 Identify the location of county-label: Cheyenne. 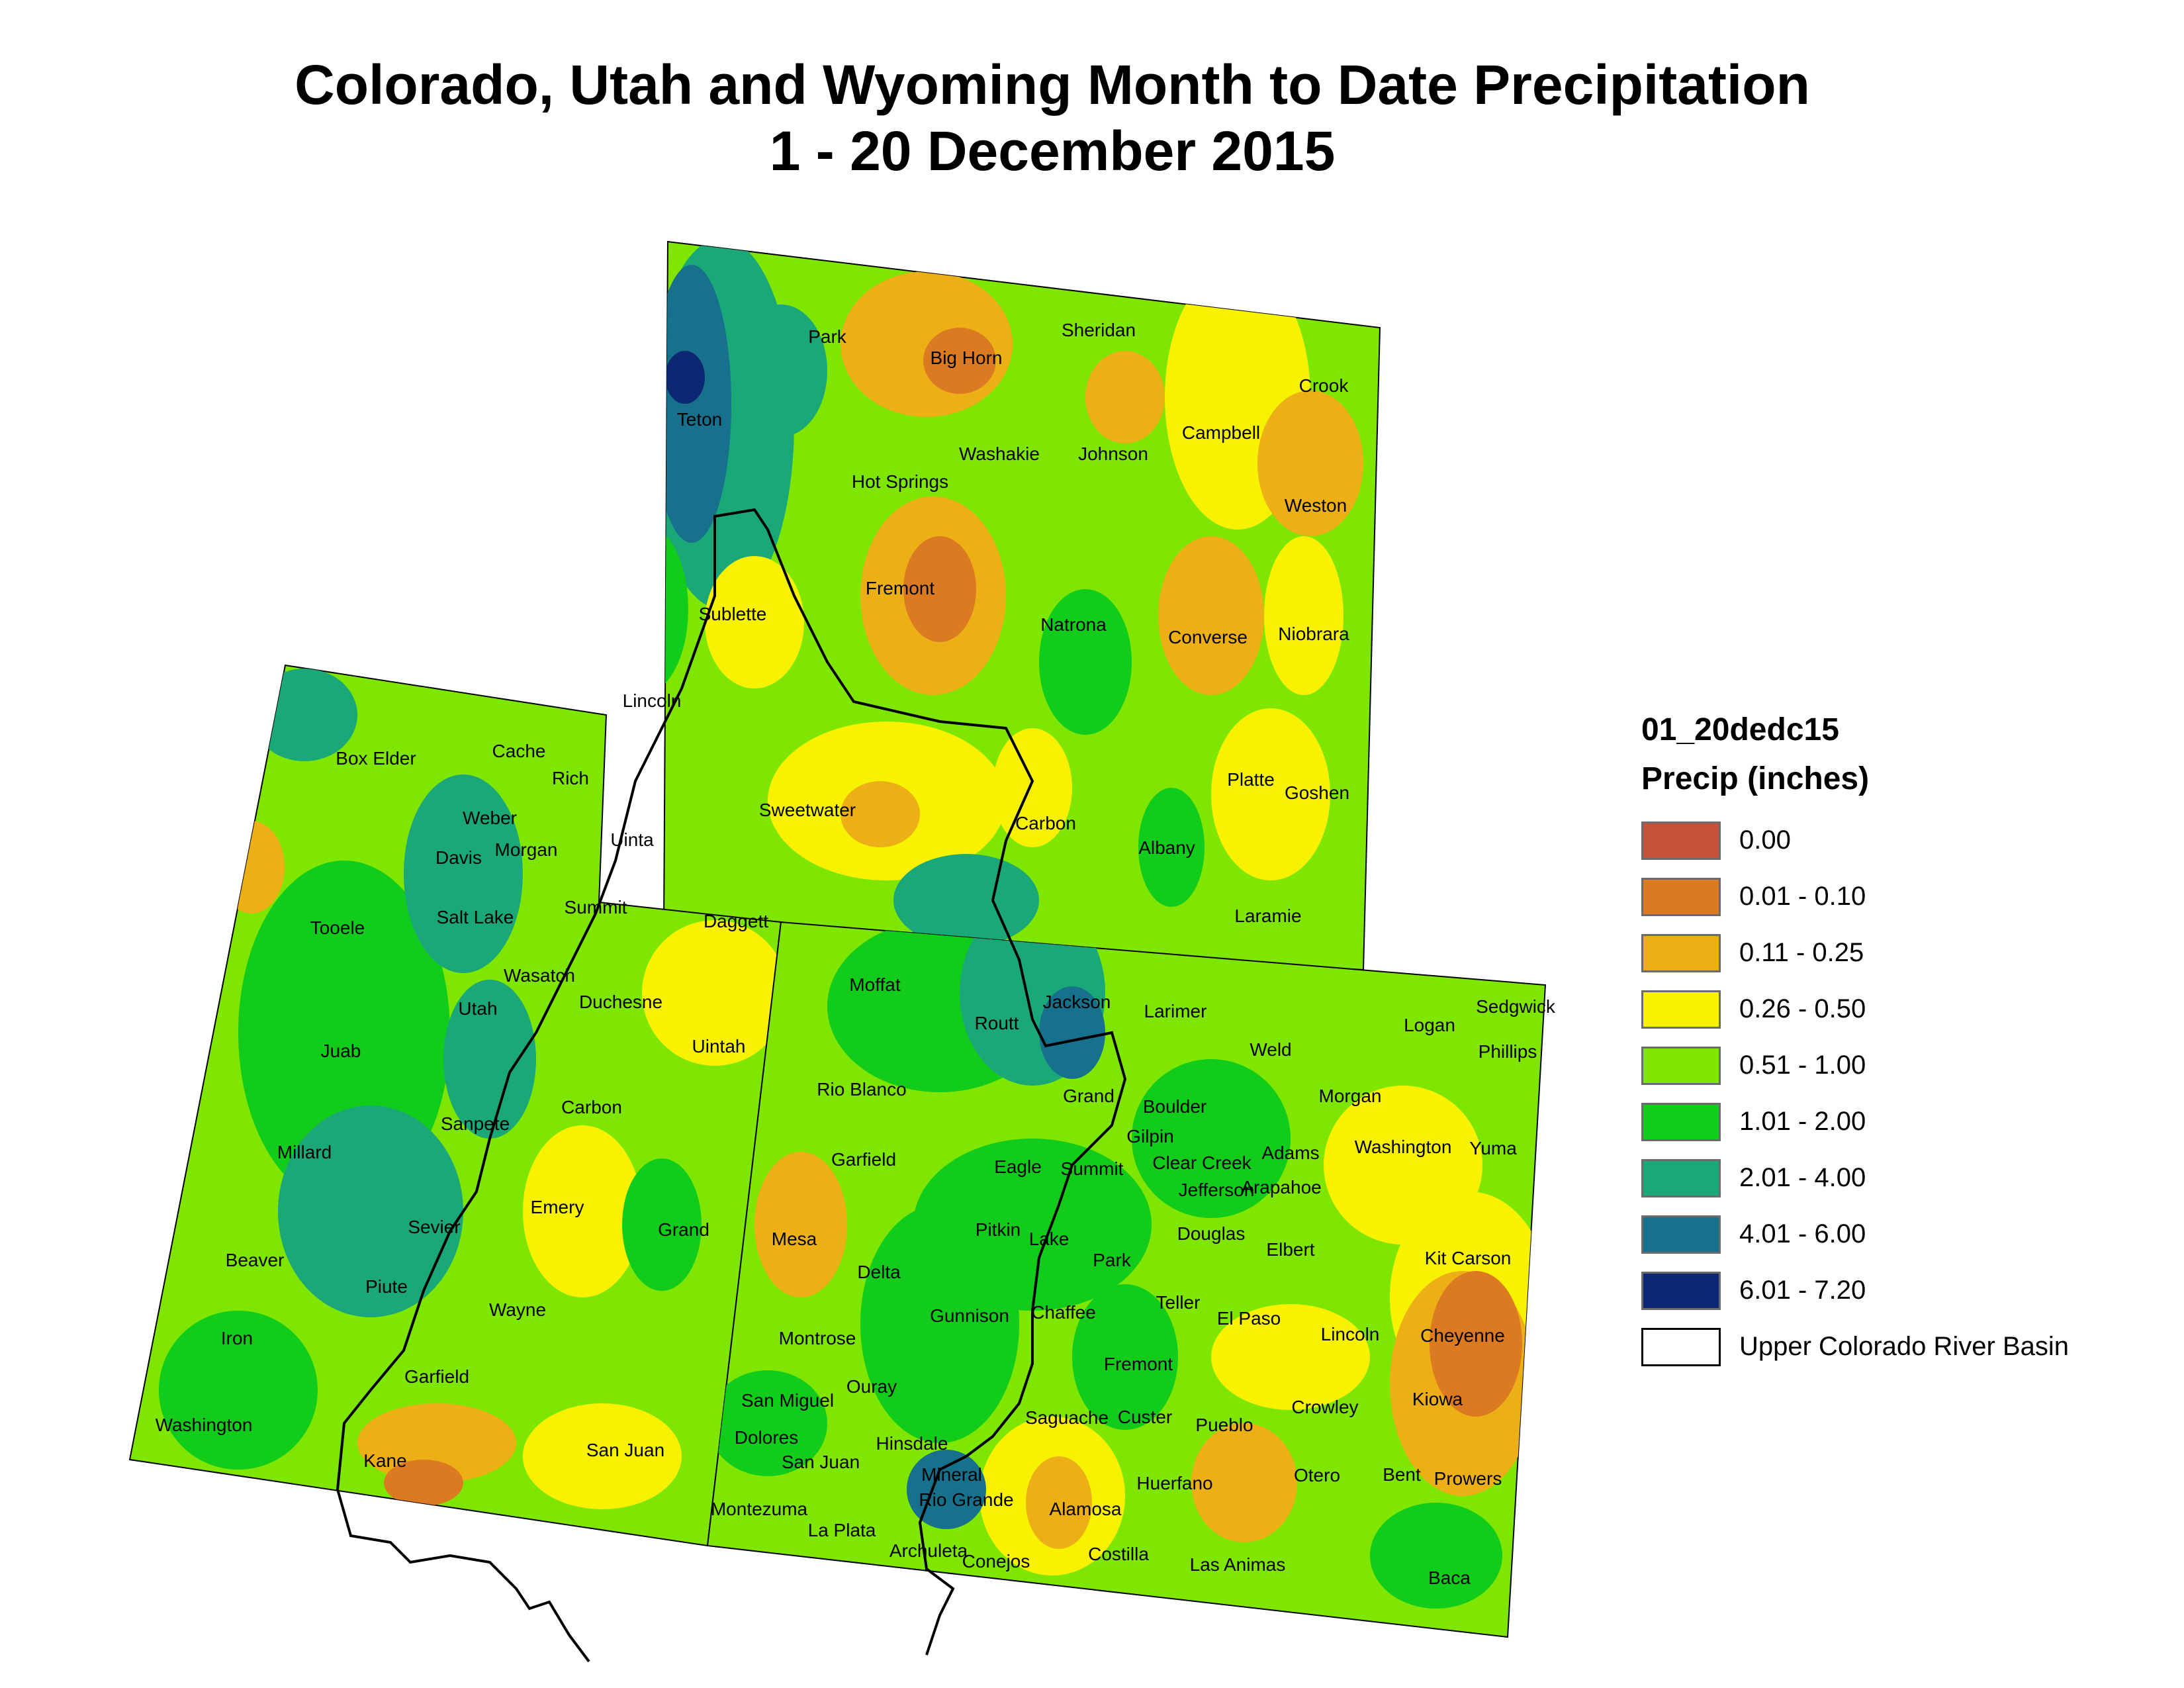
(1462, 1335).